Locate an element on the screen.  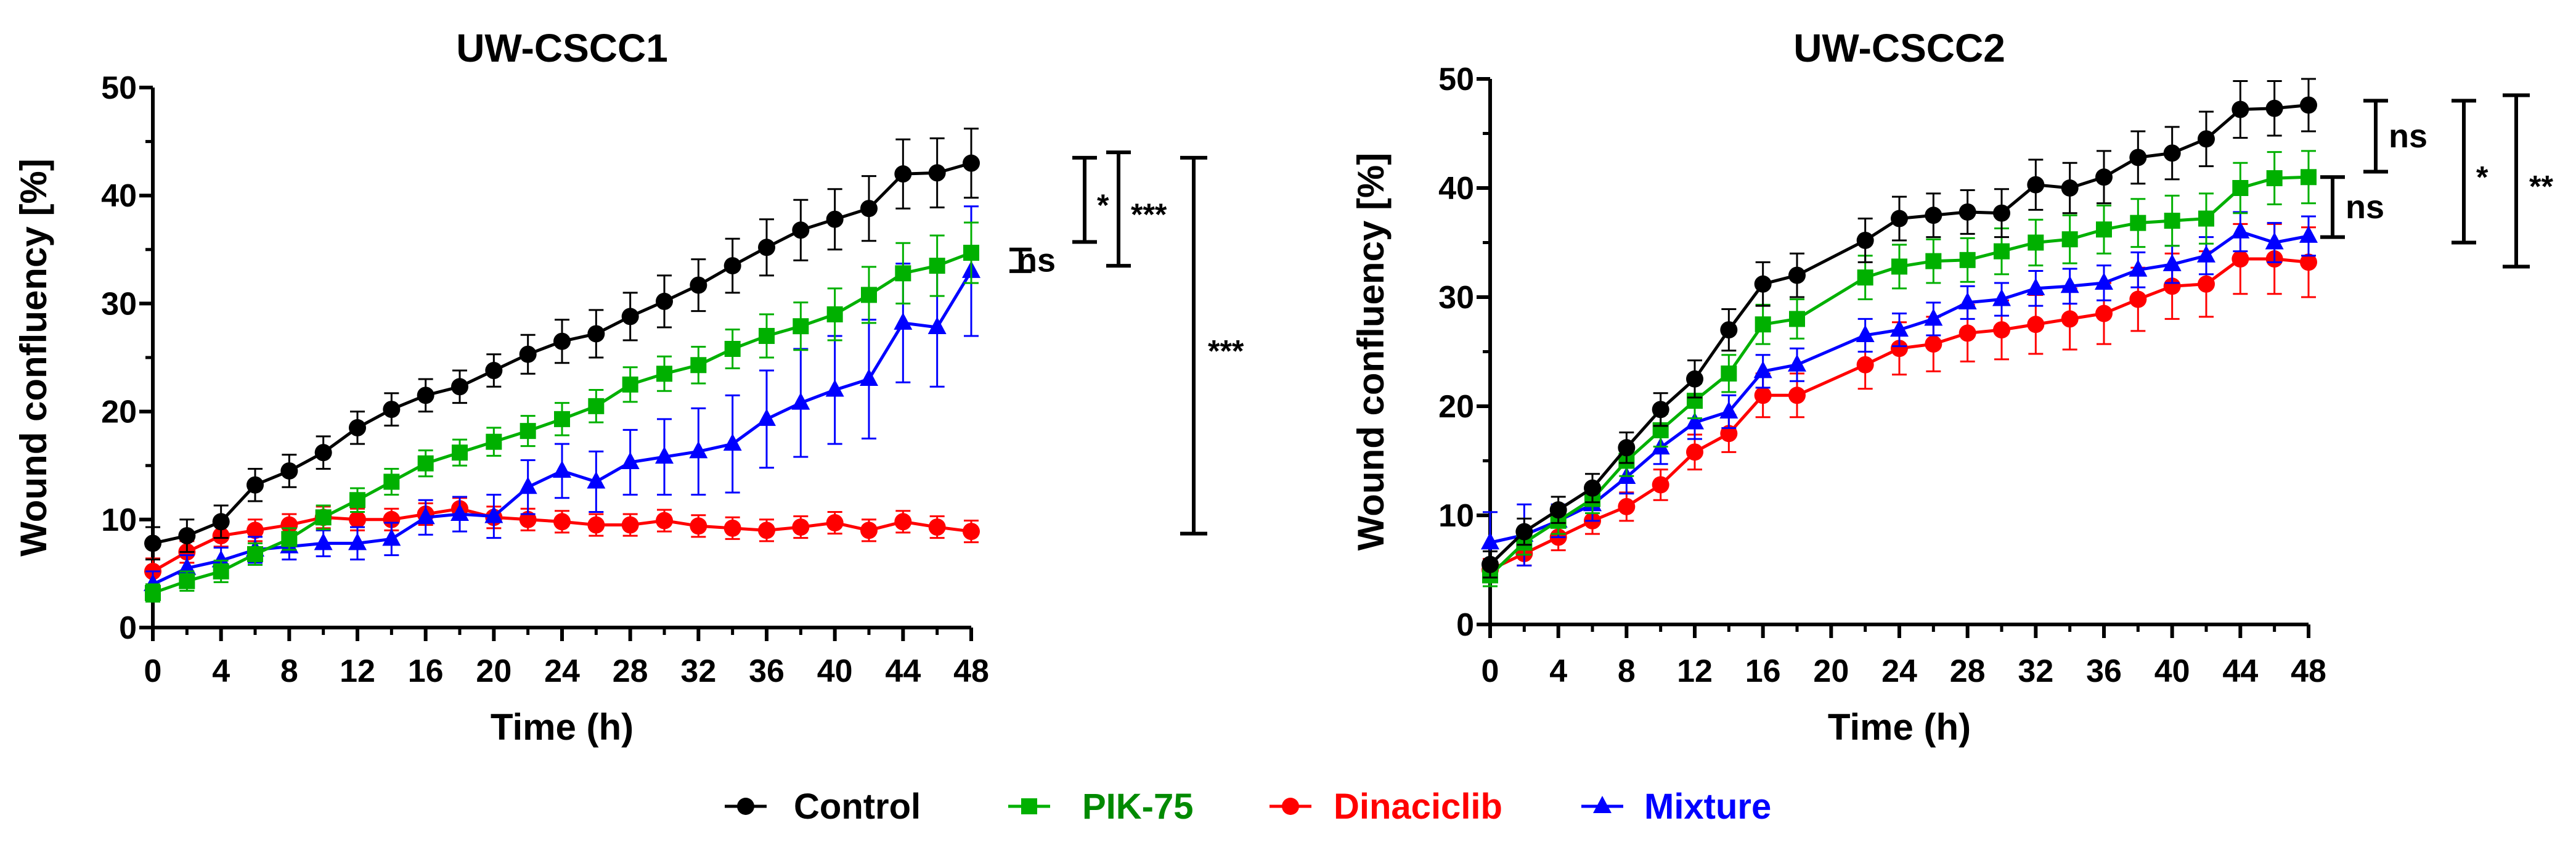
significance-label: *** is located at coordinates (1149, 214).